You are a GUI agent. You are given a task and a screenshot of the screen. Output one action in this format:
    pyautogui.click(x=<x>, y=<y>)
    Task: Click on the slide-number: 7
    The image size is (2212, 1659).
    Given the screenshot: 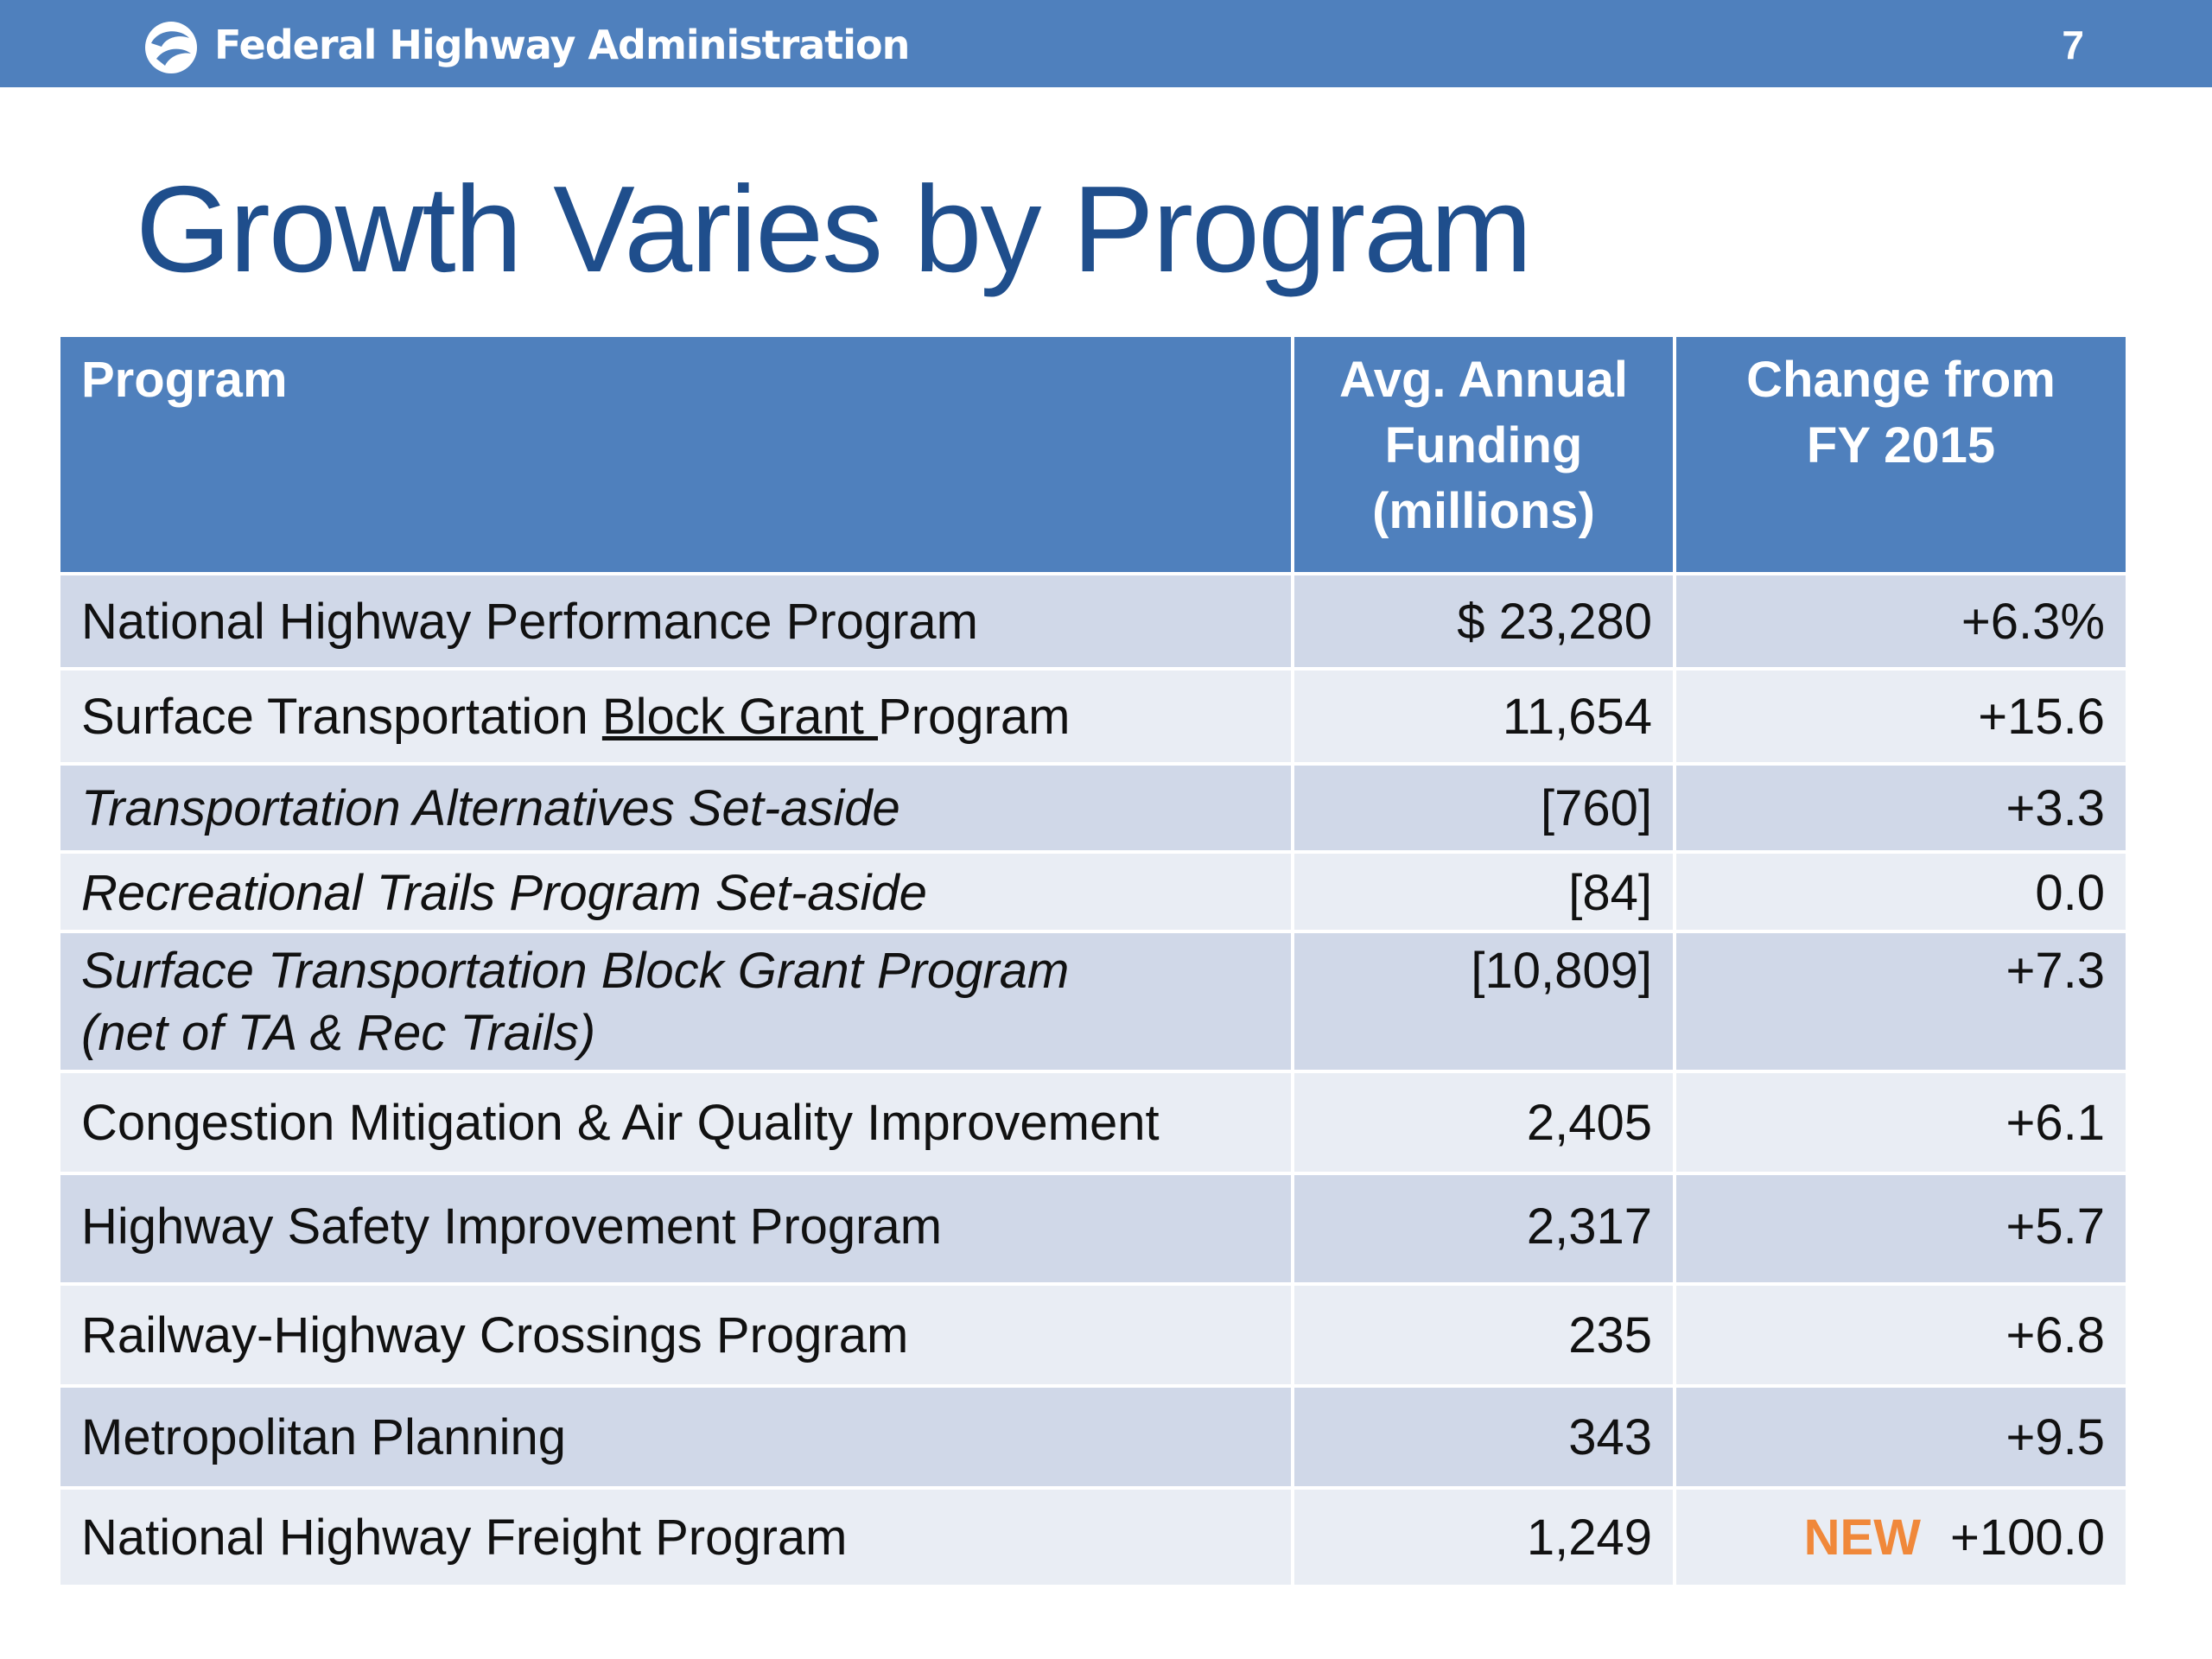 What is the action you would take?
    pyautogui.click(x=2073, y=44)
    